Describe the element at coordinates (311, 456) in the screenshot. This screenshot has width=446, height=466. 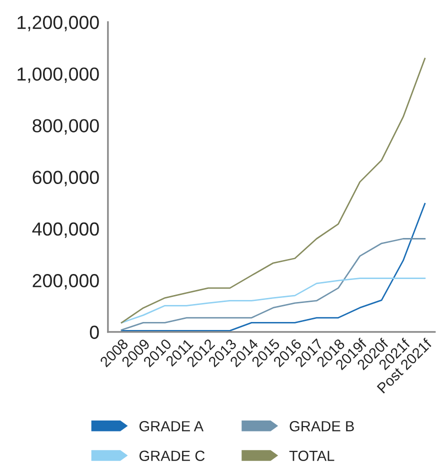
I see `legend-label: TOTAL` at that location.